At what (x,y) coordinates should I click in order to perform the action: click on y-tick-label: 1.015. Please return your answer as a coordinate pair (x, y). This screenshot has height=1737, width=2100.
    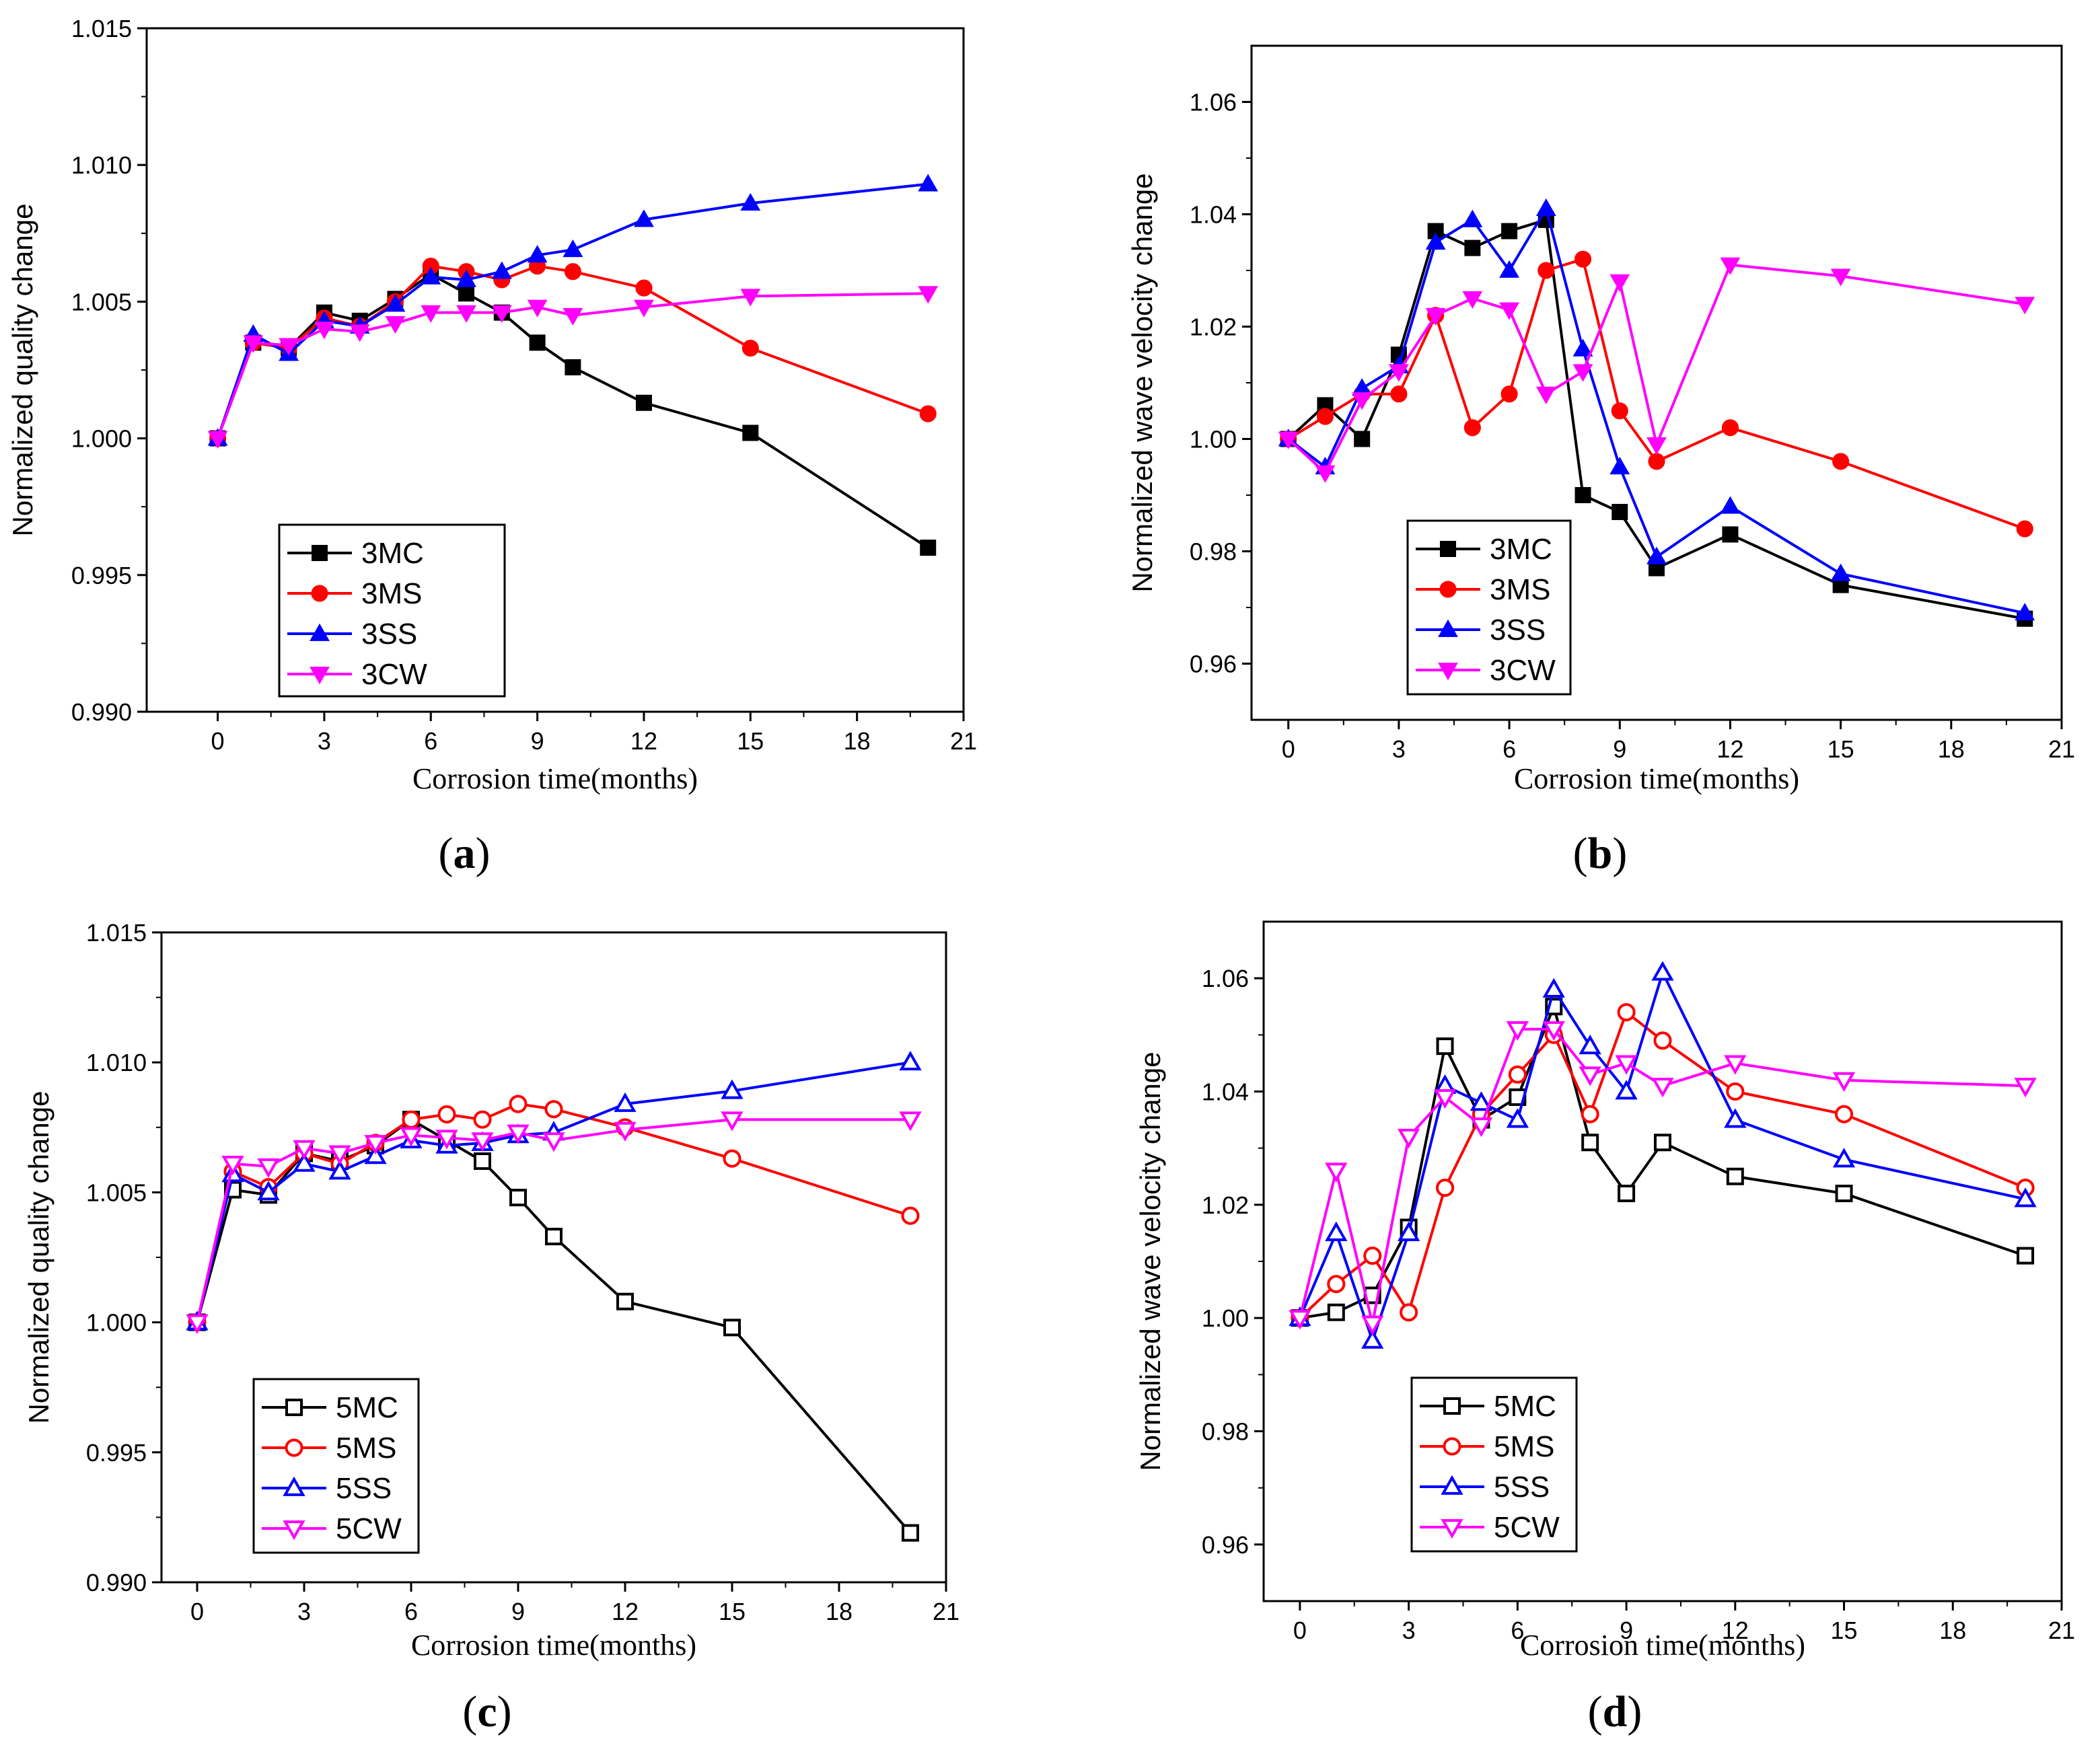
    Looking at the image, I should click on (101, 28).